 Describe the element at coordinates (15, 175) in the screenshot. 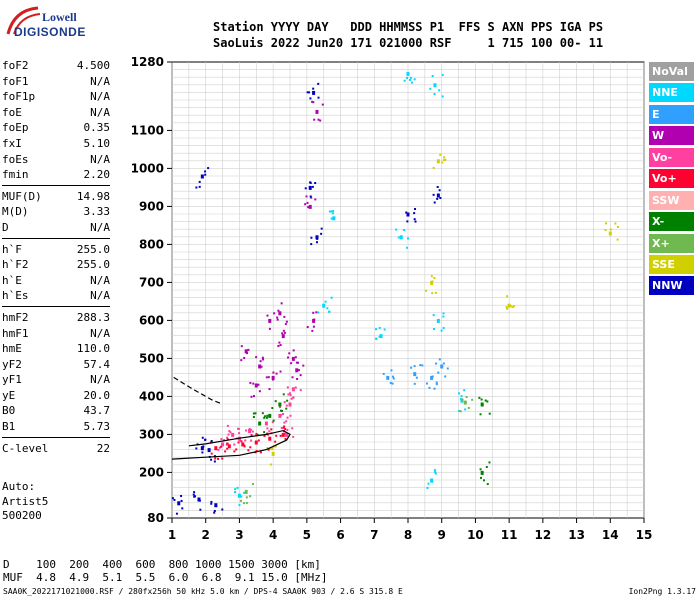

I see `param-name: fmin` at that location.